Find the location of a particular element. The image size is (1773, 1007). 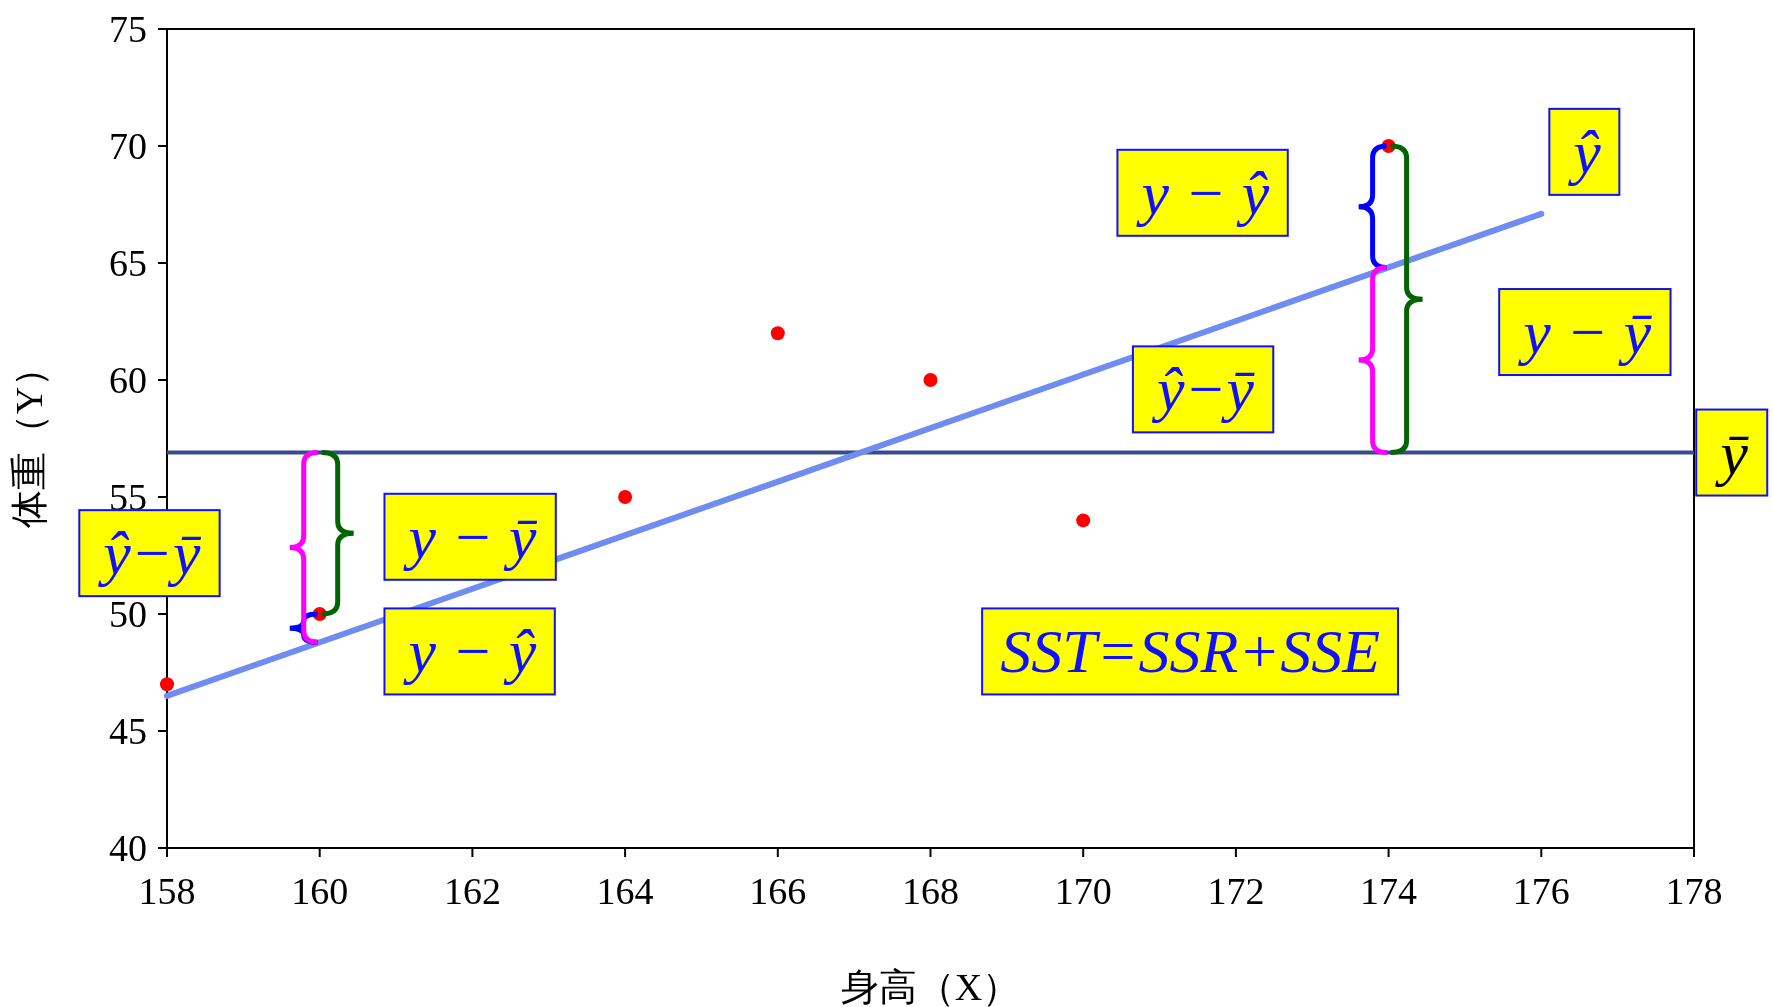

x-tick-label: 158 is located at coordinates (167, 891).